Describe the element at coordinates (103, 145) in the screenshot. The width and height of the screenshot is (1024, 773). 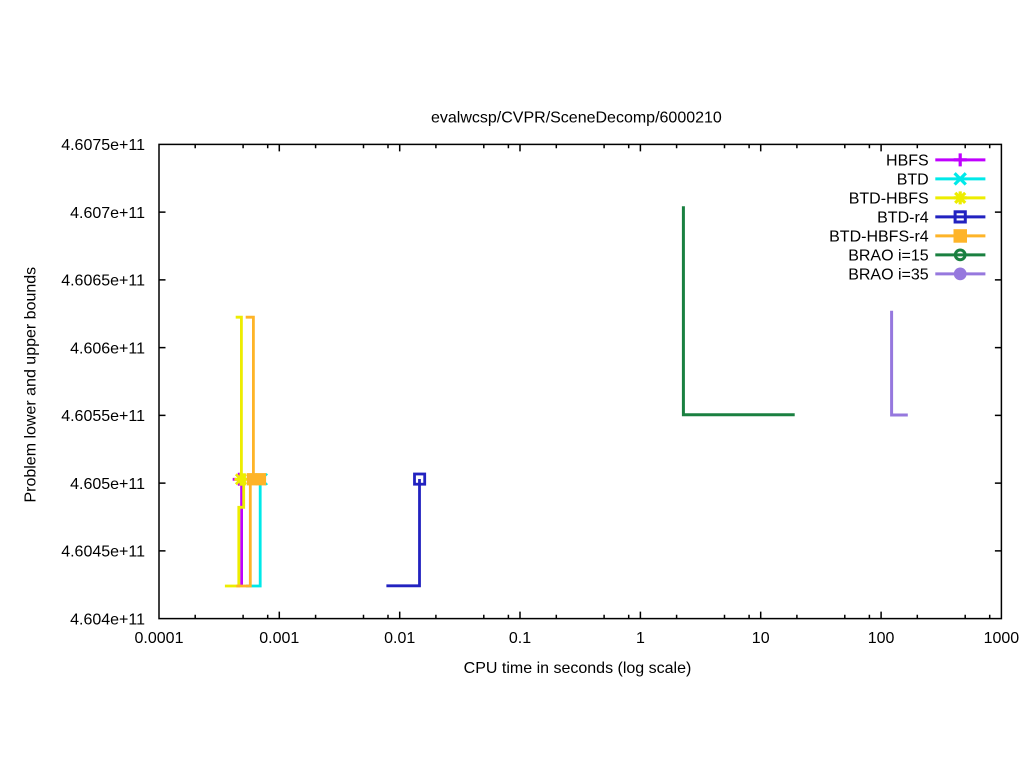
I see `svg-text: 4.6075e+11` at that location.